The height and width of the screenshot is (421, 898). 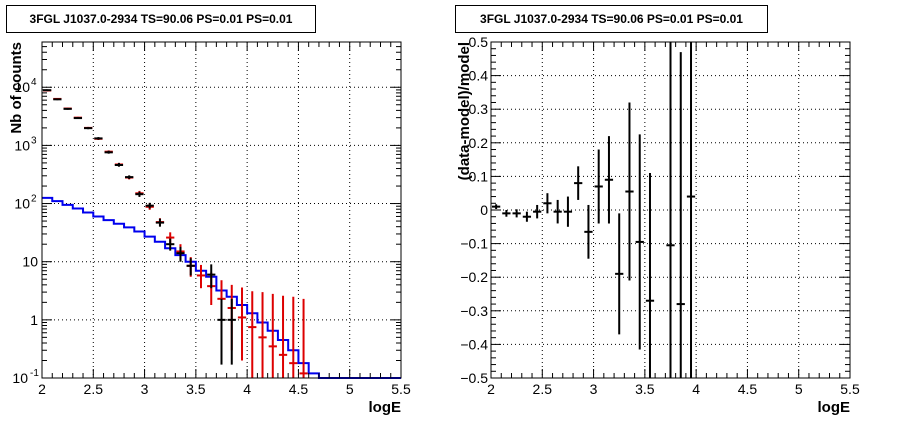 I want to click on series-black, so click(x=139, y=227).